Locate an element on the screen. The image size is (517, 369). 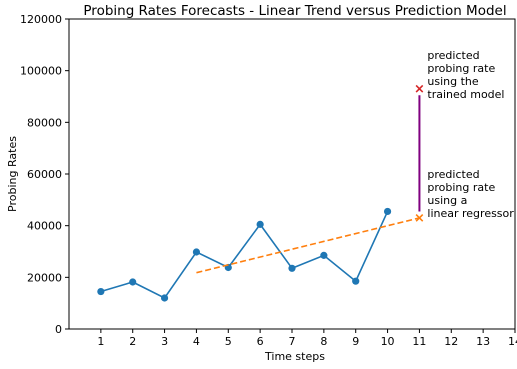
y-tick-label: 40000 is located at coordinates (44, 226).